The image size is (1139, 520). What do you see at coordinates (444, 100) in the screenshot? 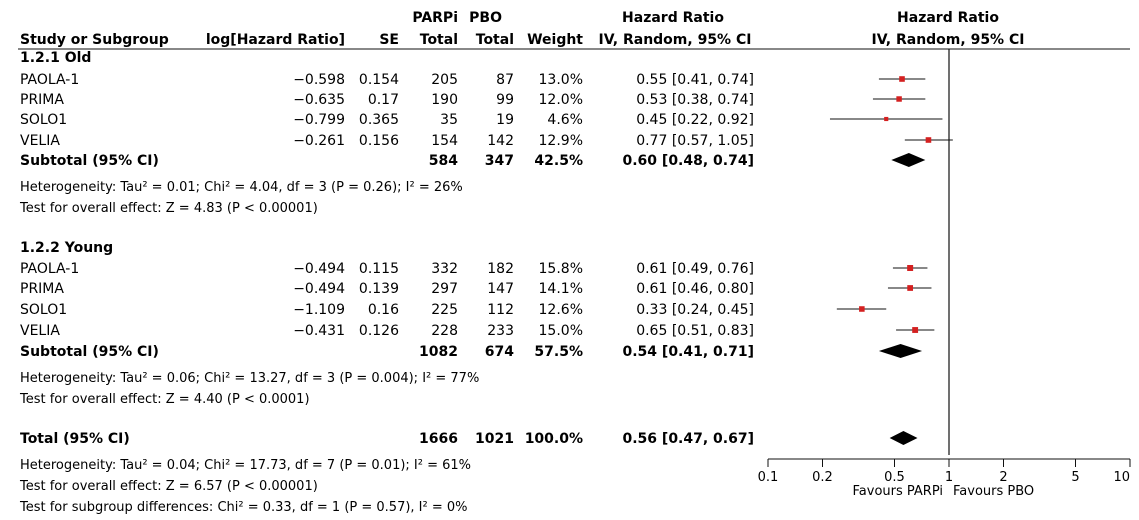
I see `study-parpi-total: 190` at bounding box center [444, 100].